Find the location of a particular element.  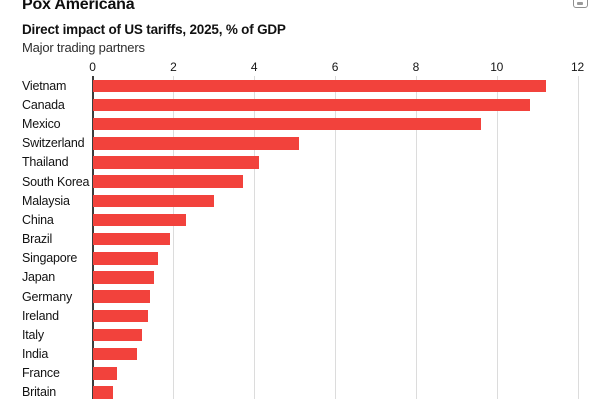

category-label: Britain is located at coordinates (39, 392).